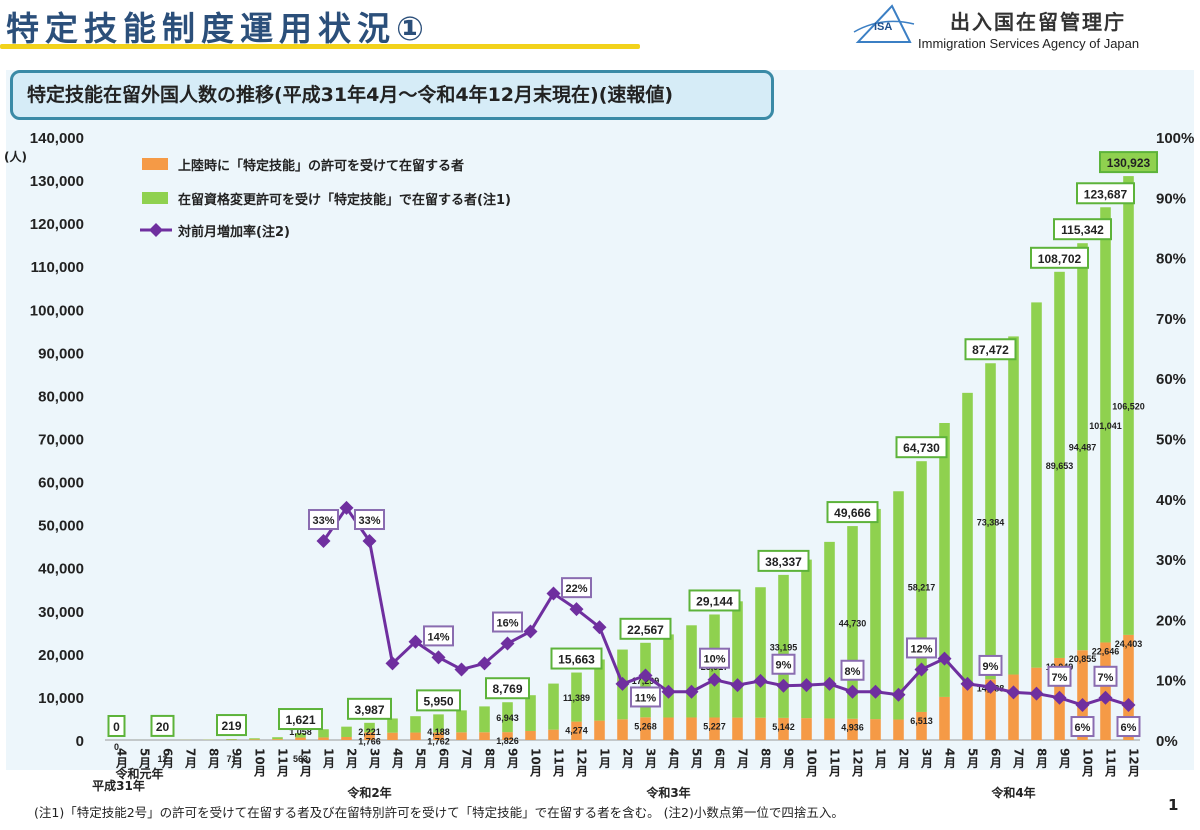 This screenshot has height=830, width=1200. I want to click on y-tick-label: 140,000, so click(57, 138).